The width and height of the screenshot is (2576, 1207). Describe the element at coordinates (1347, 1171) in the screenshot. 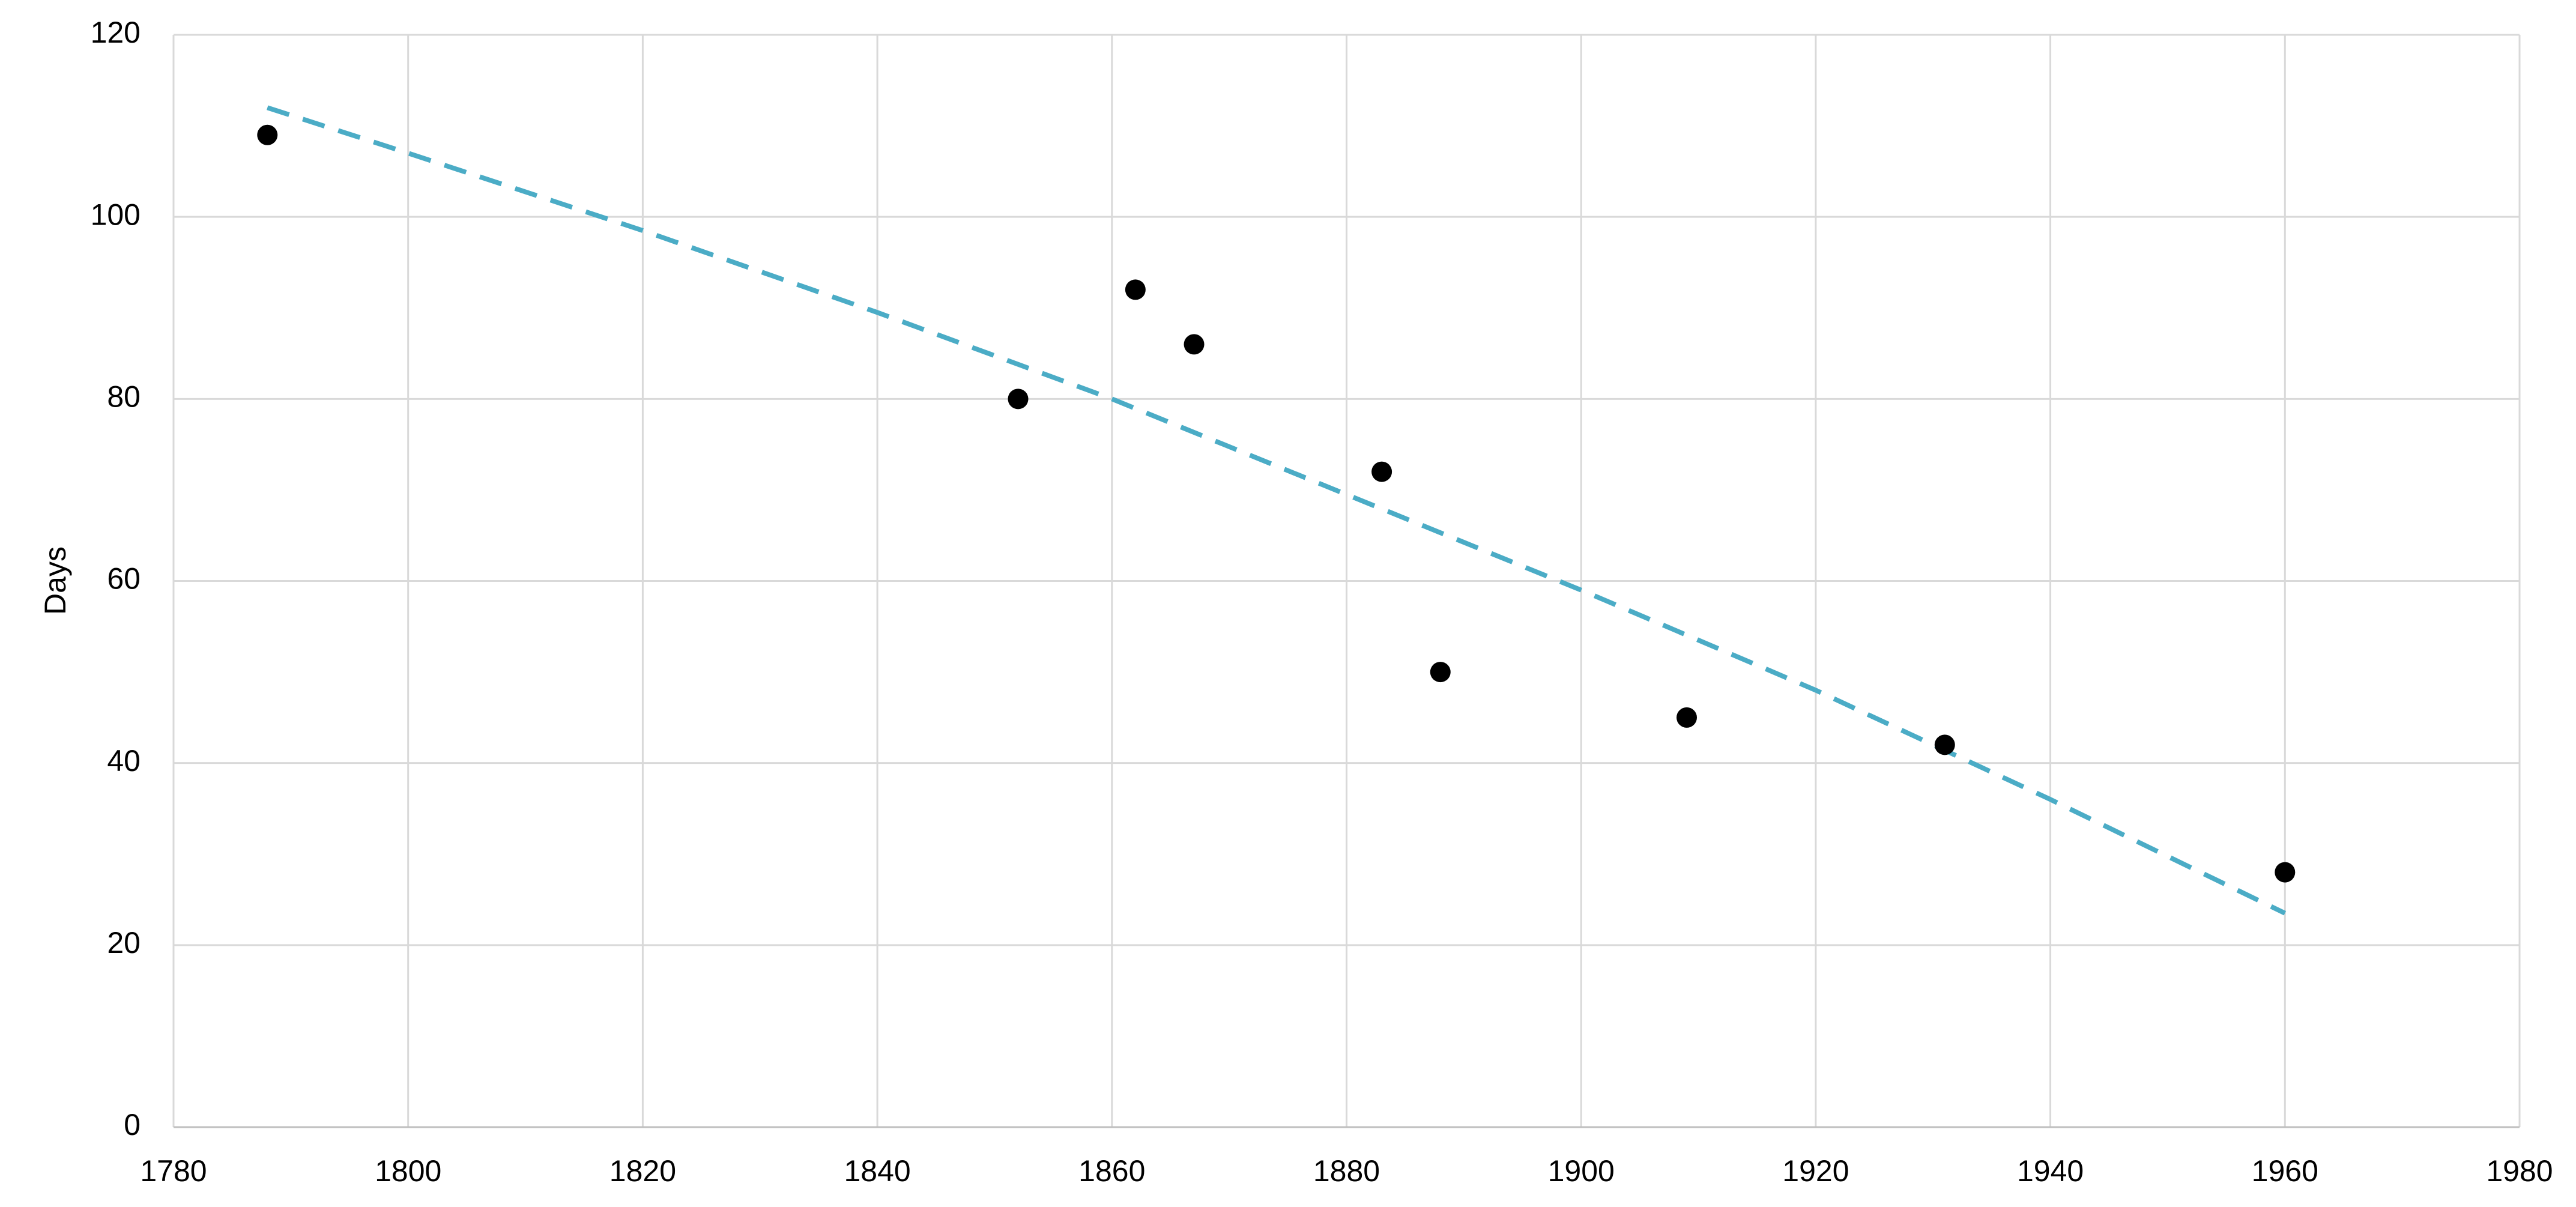

I see `x-tick-label: 1880` at that location.